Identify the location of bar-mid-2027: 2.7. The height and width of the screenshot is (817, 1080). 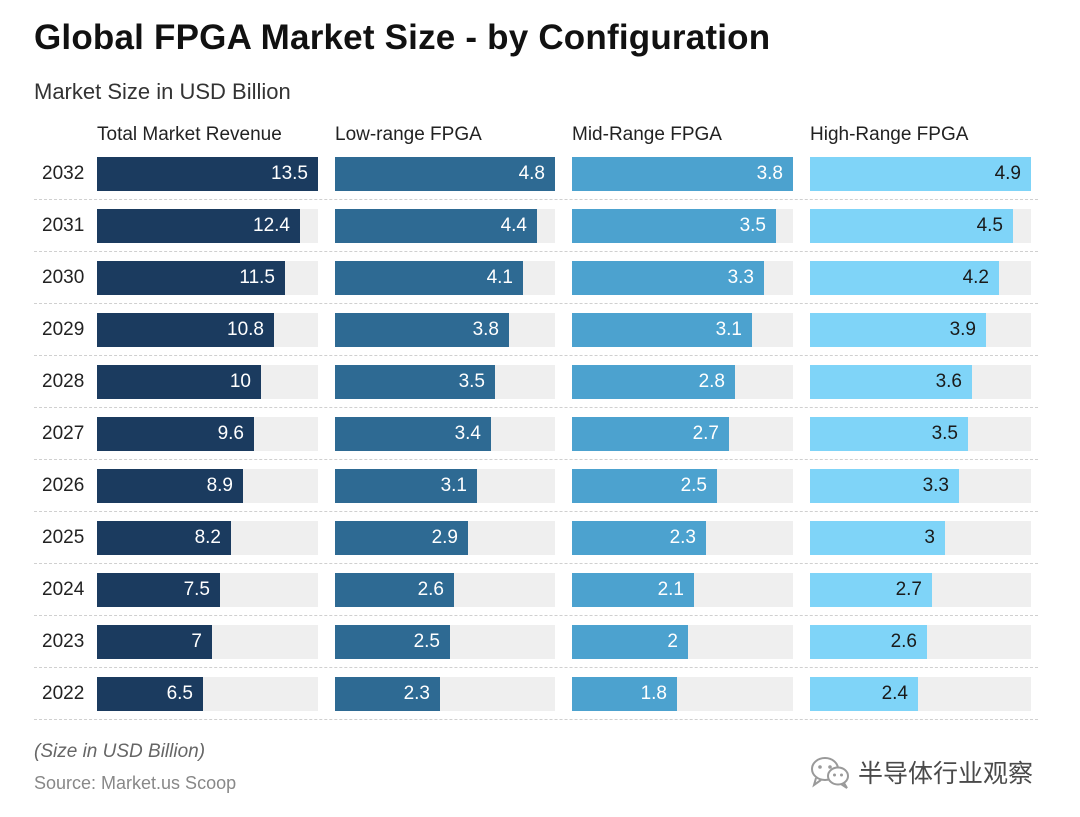
(650, 434).